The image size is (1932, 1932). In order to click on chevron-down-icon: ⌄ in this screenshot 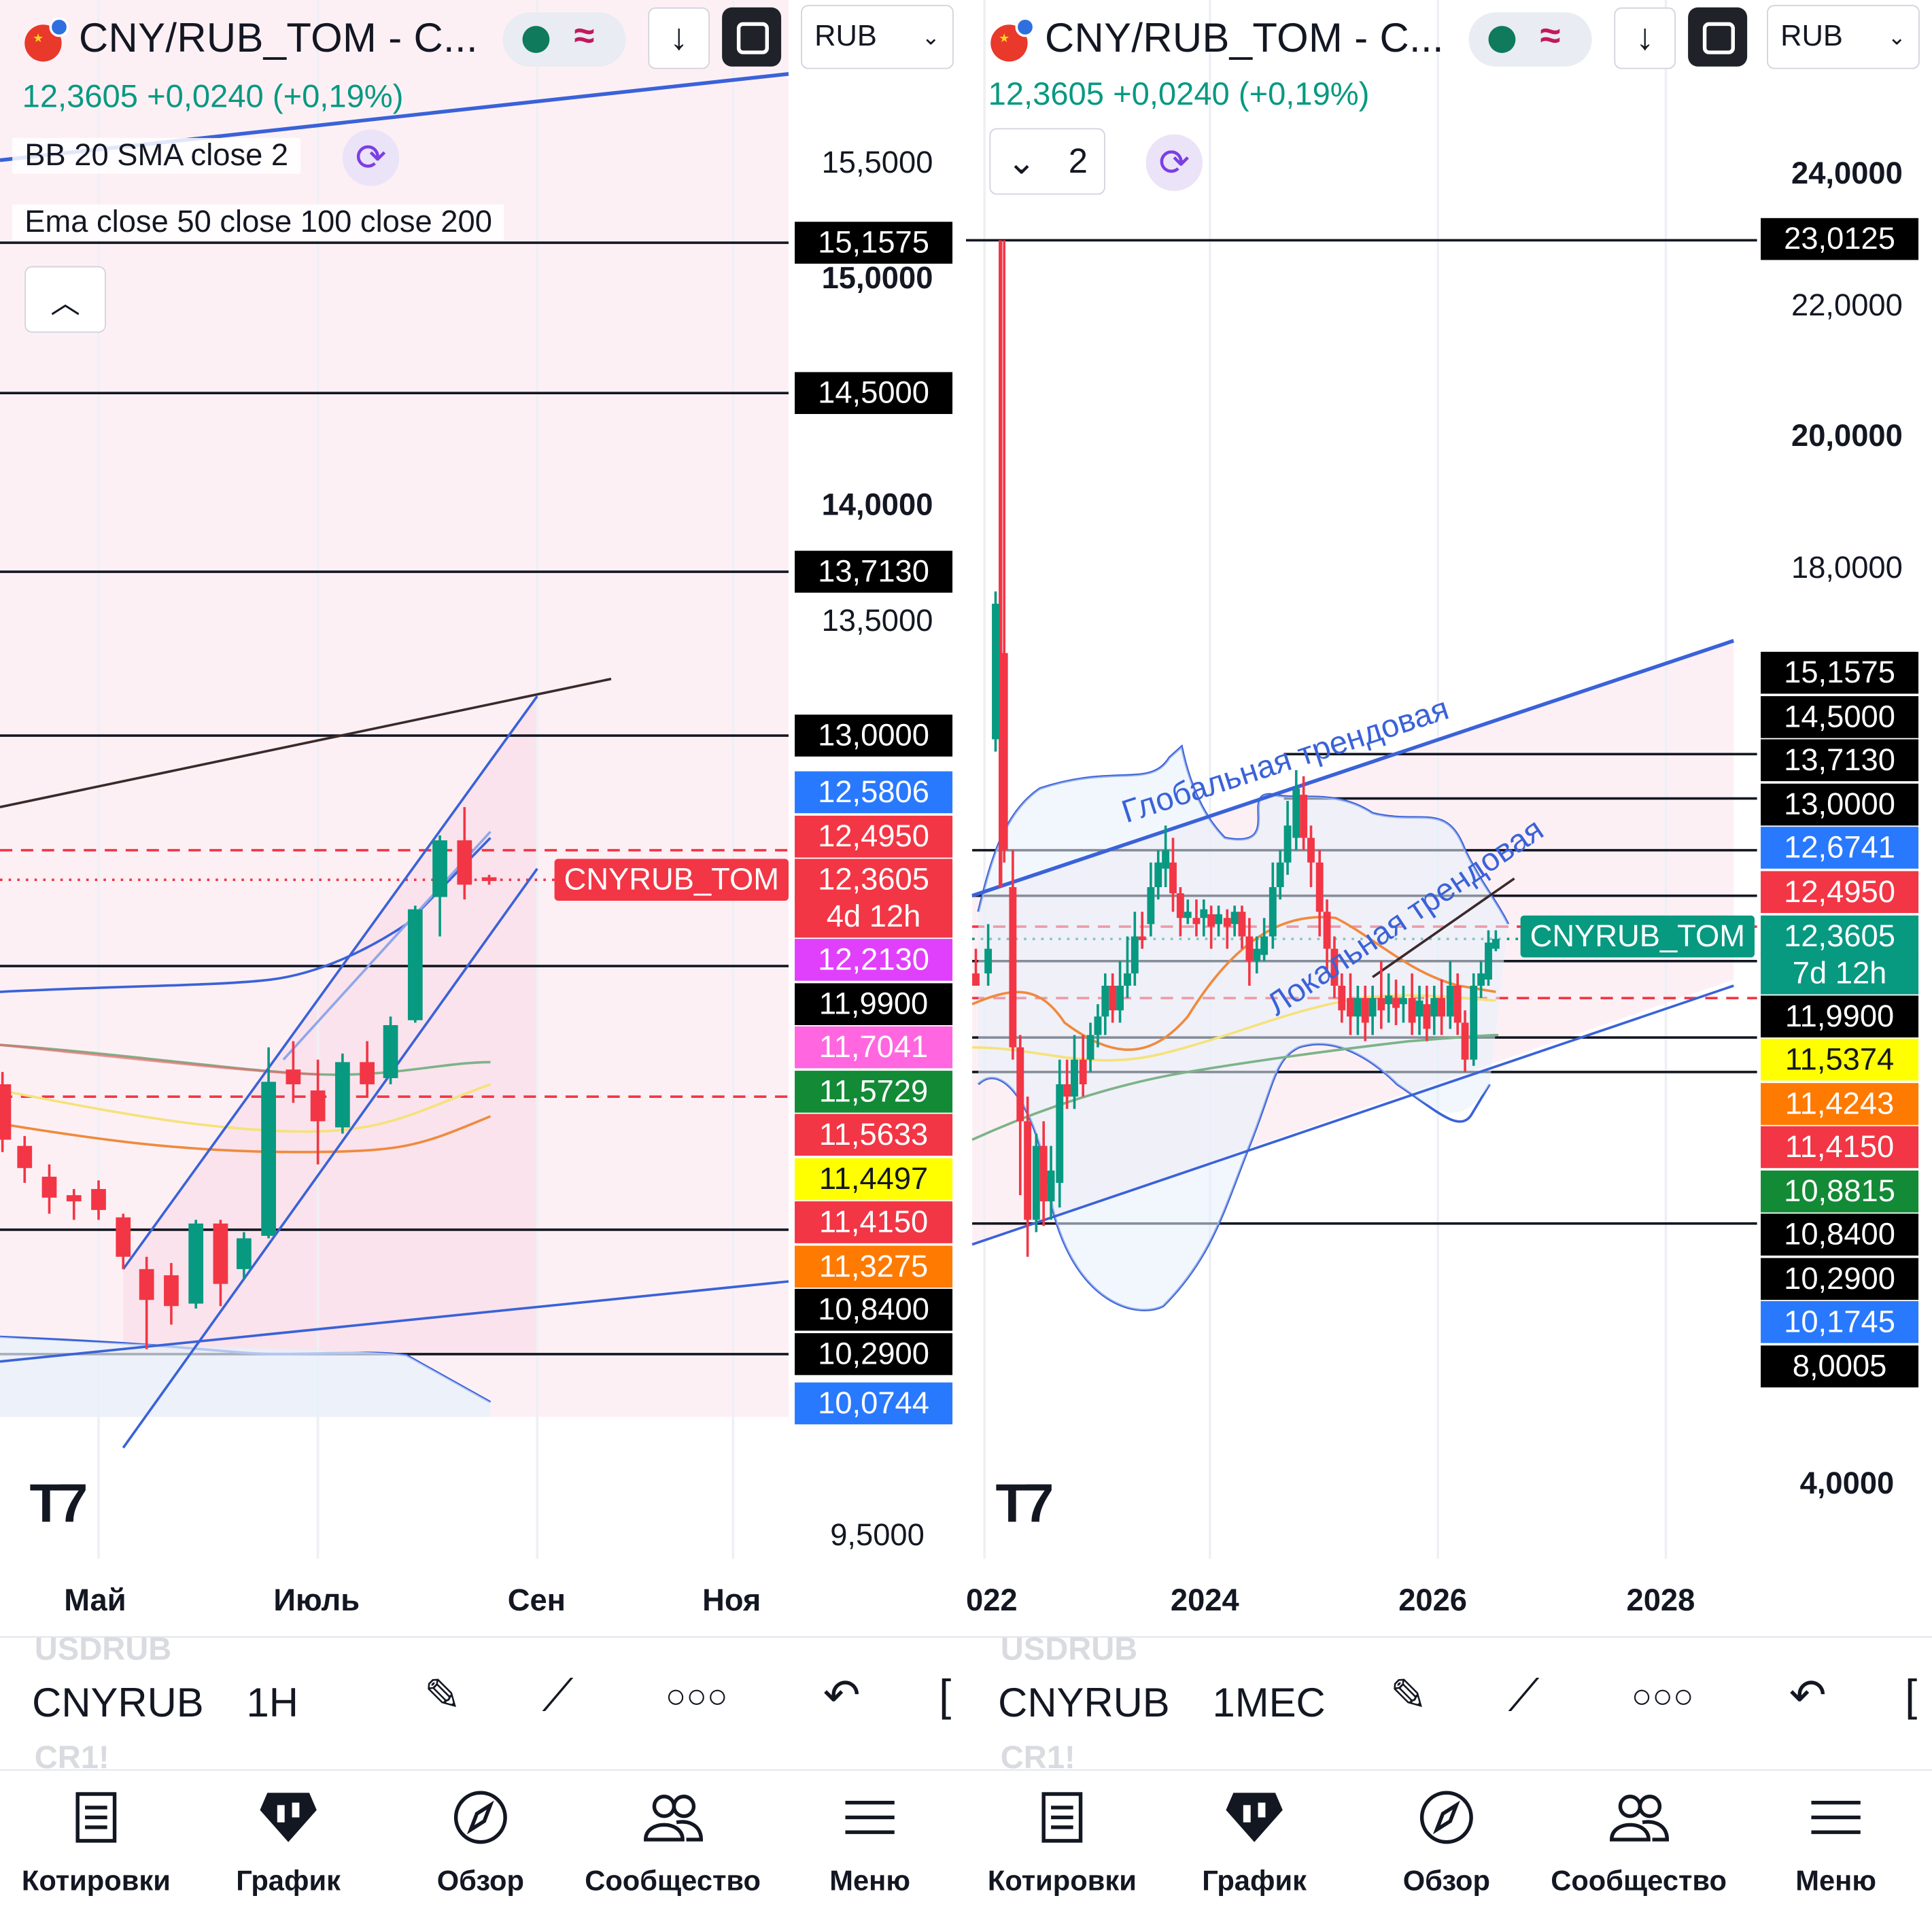, I will do `click(1896, 36)`.